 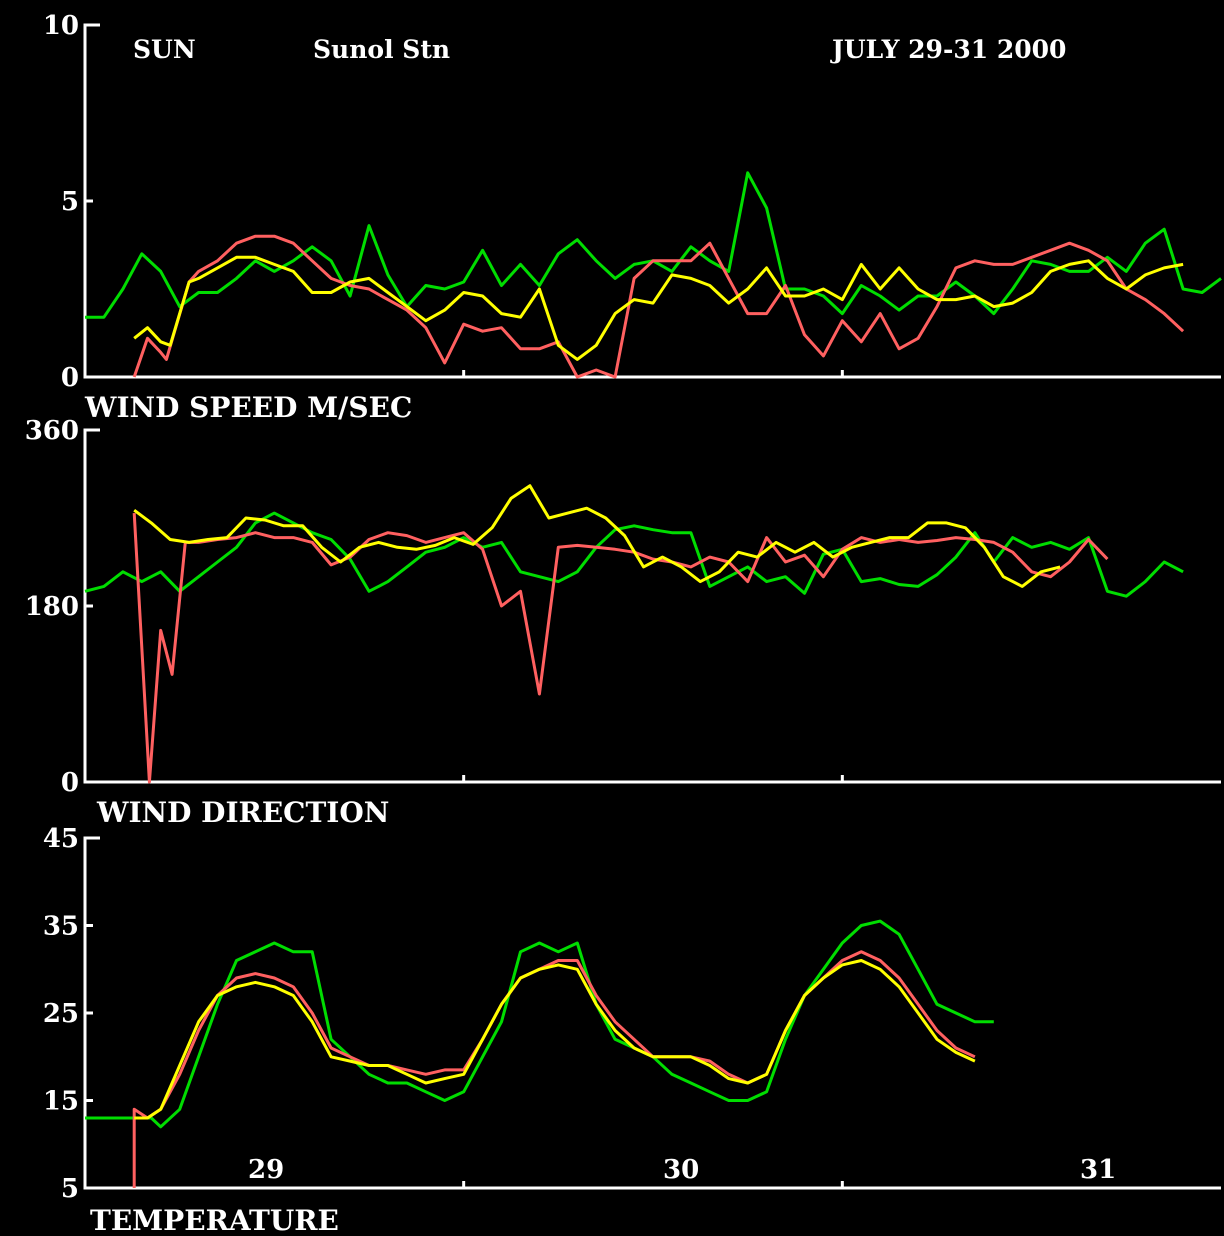 I want to click on wind-speed-series-red, so click(x=658, y=306).